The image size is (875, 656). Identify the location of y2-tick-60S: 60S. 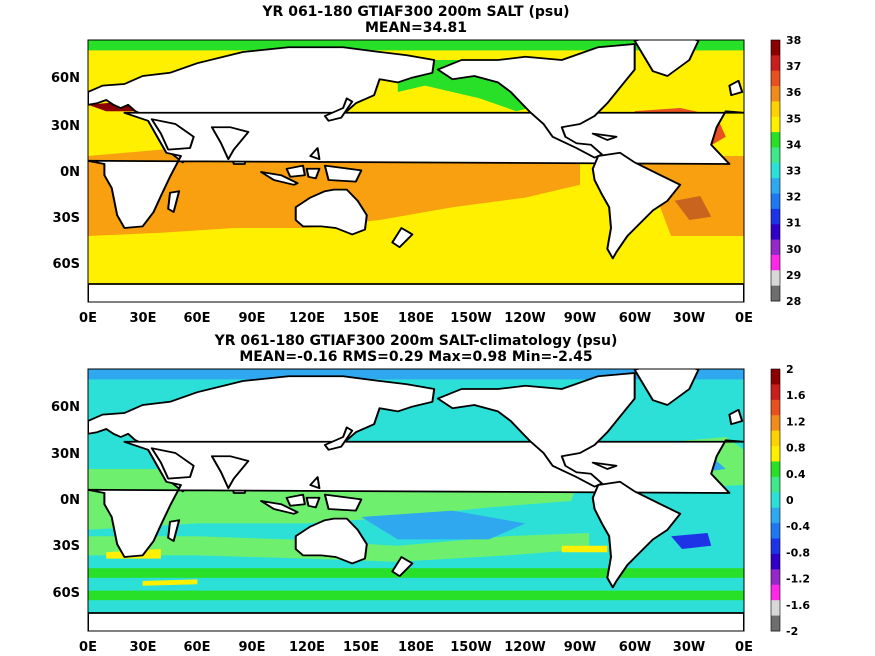
(66, 593).